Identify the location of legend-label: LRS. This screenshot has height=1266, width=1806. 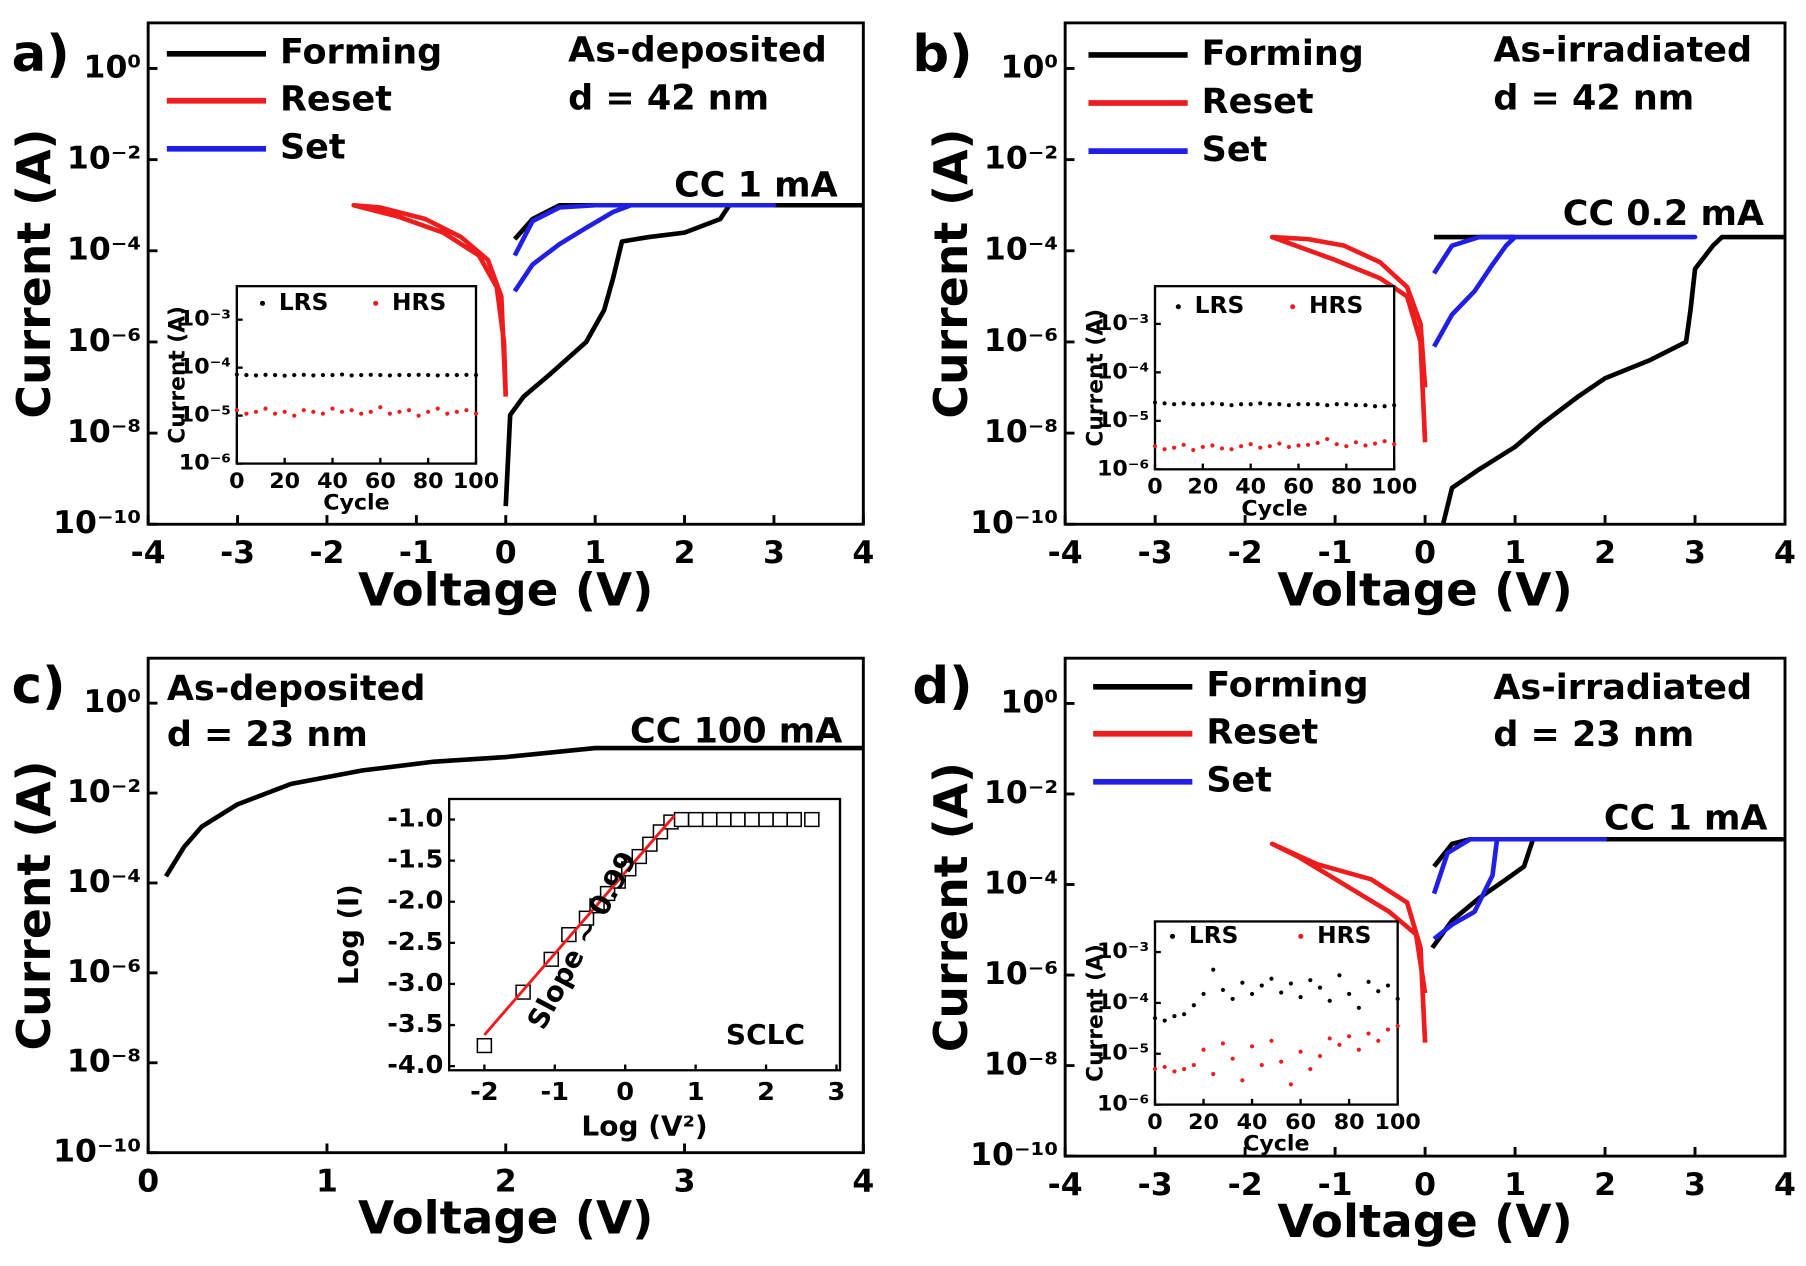
(1214, 936).